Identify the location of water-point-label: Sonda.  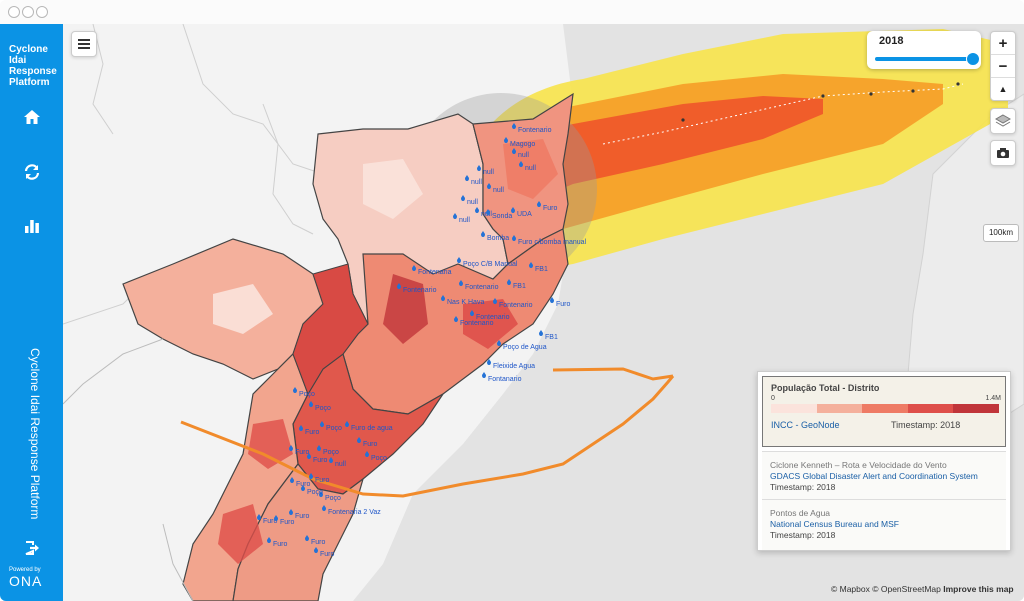
(502, 216).